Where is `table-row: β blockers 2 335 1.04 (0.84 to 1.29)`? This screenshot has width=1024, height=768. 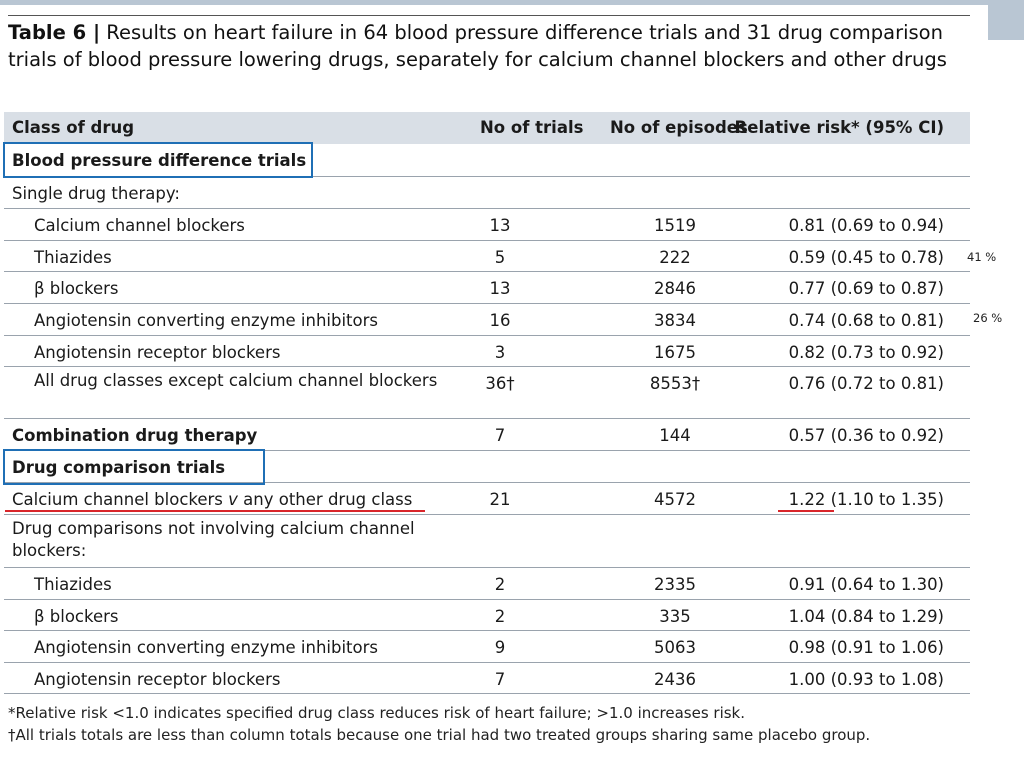 table-row: β blockers 2 335 1.04 (0.84 to 1.29) is located at coordinates (487, 615).